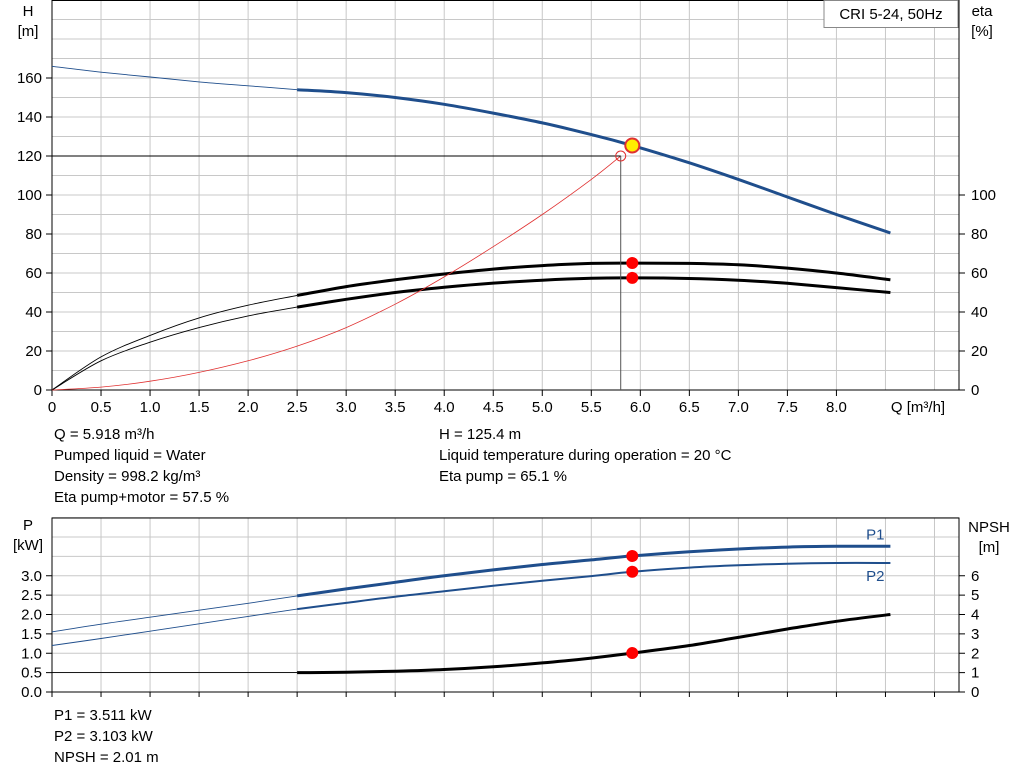 The width and height of the screenshot is (1024, 781). What do you see at coordinates (31, 653) in the screenshot?
I see `y-tick-label: 1.0` at bounding box center [31, 653].